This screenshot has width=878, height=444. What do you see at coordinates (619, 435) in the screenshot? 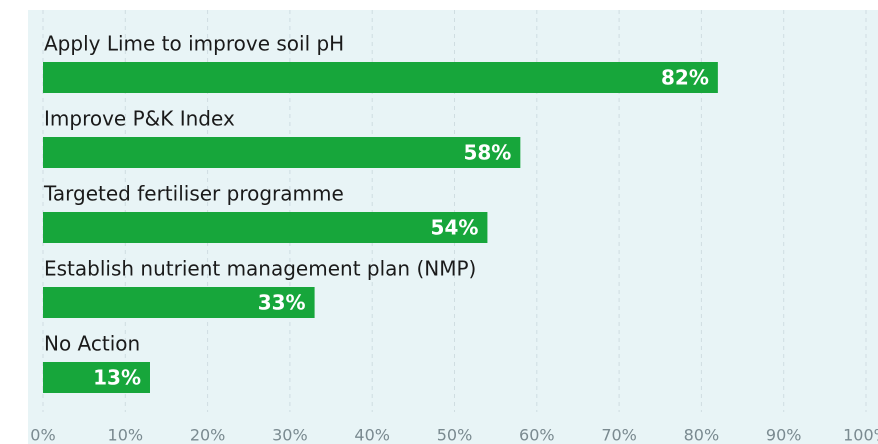
I see `x-tick-label: 70%` at bounding box center [619, 435].